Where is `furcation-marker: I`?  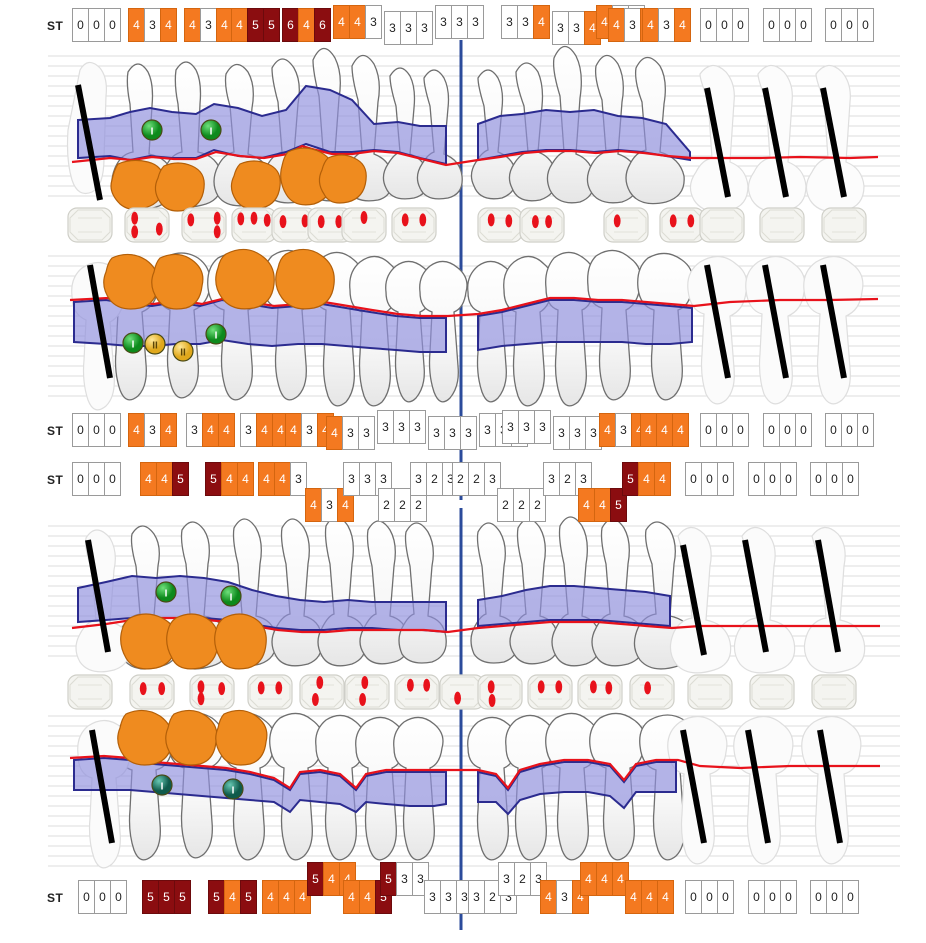
furcation-marker: I is located at coordinates (231, 596).